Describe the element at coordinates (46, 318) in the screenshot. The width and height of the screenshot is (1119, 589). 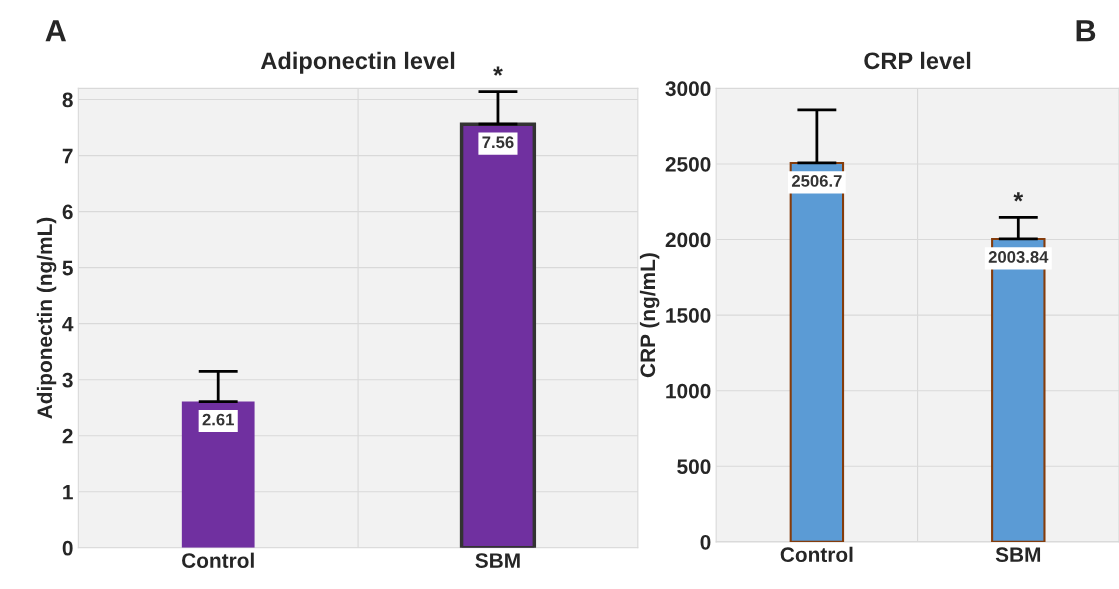
I see `y-axis-title: Adiponectin (ng/mL)` at that location.